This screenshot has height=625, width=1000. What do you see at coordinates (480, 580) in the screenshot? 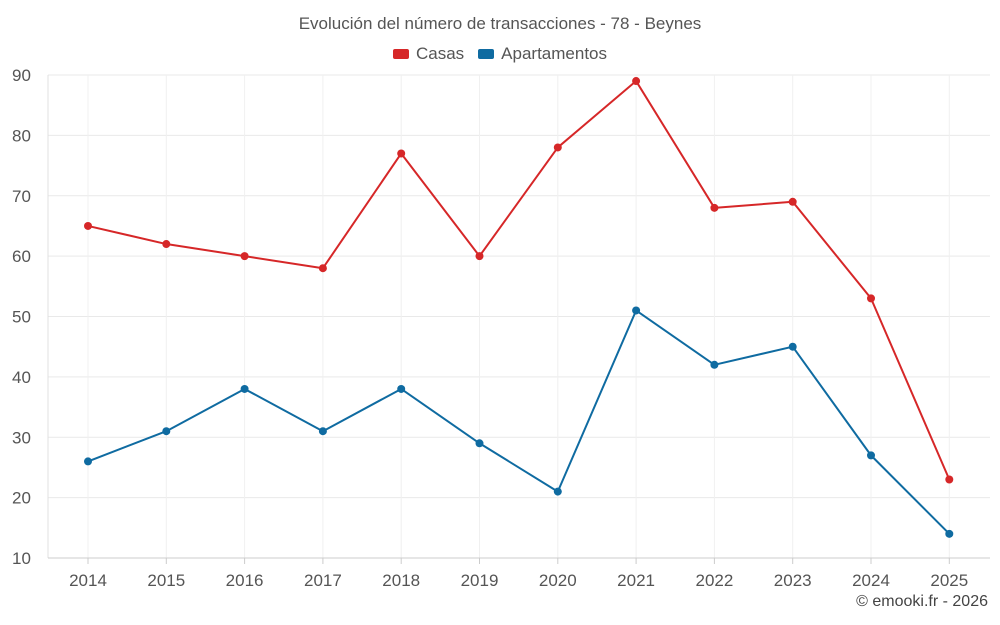
I see `x-tick-label: 2019` at bounding box center [480, 580].